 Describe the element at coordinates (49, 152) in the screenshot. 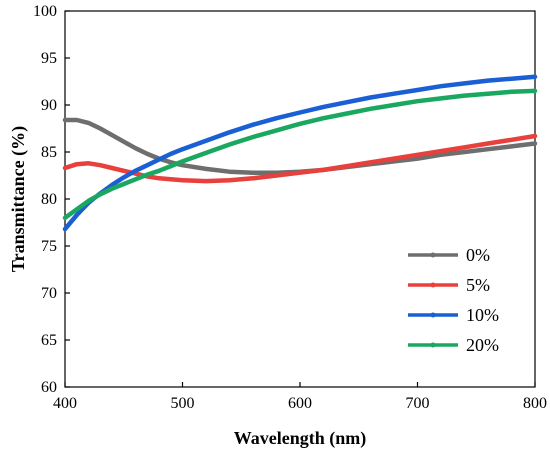

I see `y-tick-label: 85` at that location.